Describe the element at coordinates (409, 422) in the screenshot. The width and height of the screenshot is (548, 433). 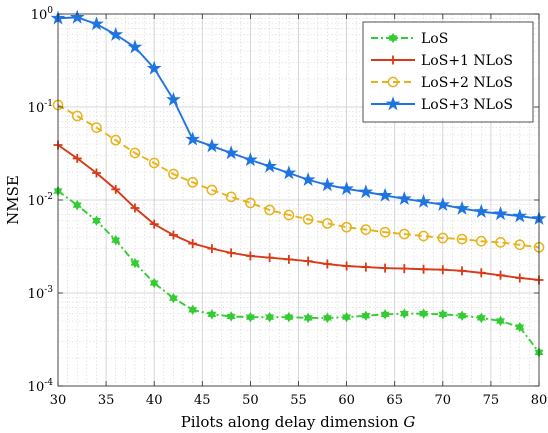
I see `x-axis-label-symbol: G` at that location.